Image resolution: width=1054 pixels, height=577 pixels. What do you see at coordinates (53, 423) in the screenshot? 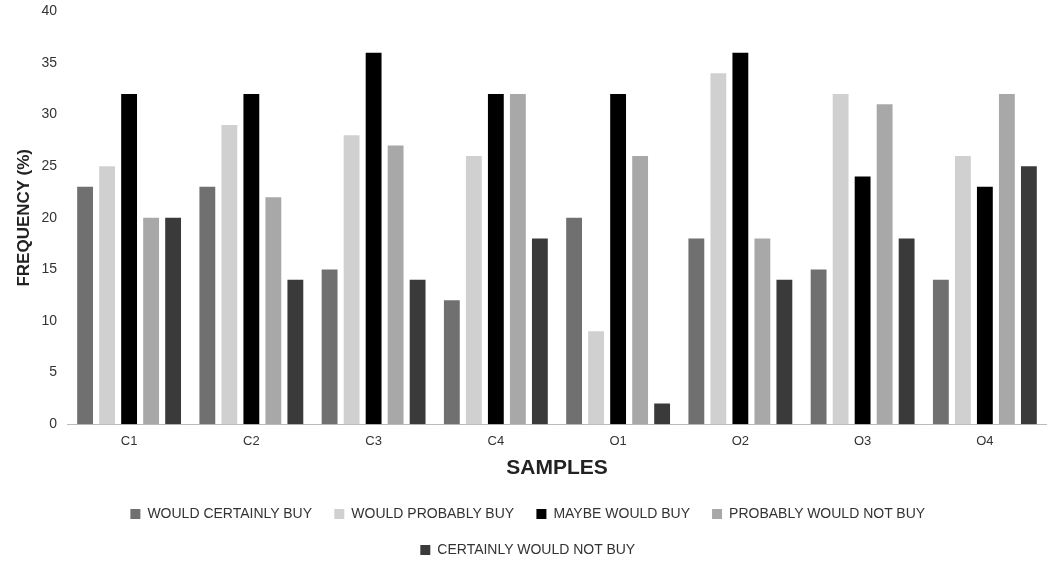
I see `y-tick-label: 0` at bounding box center [53, 423].